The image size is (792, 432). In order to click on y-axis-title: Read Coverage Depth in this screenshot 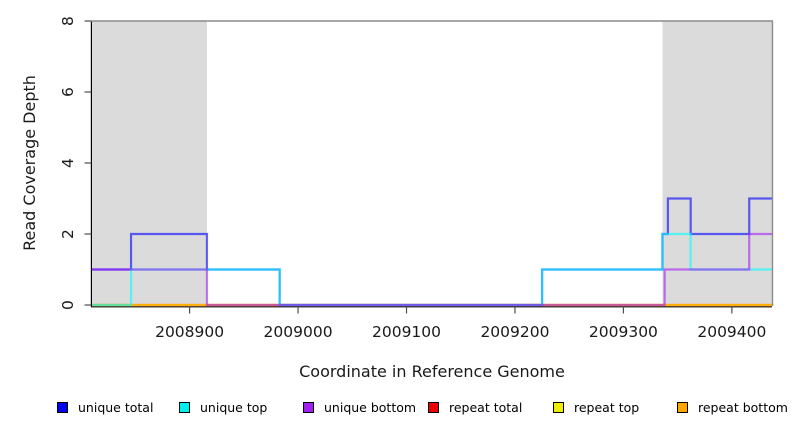, I will do `click(29, 163)`.